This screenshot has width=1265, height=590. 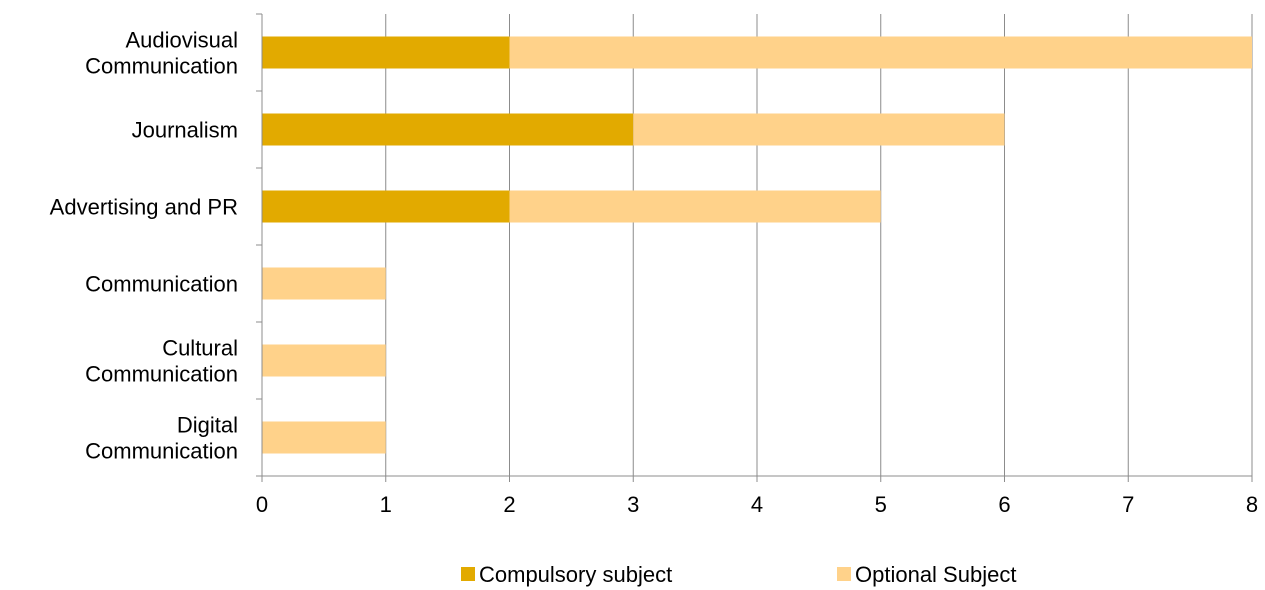 I want to click on category-label: Advertising and PR, so click(x=144, y=207).